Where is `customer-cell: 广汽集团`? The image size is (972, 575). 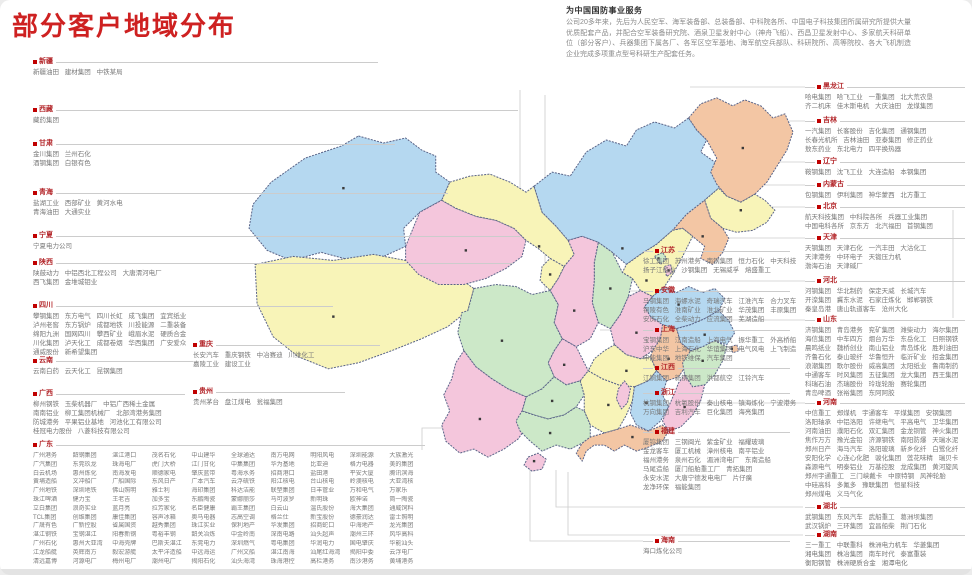
customer-cell: 广汽集团 is located at coordinates (45, 464).